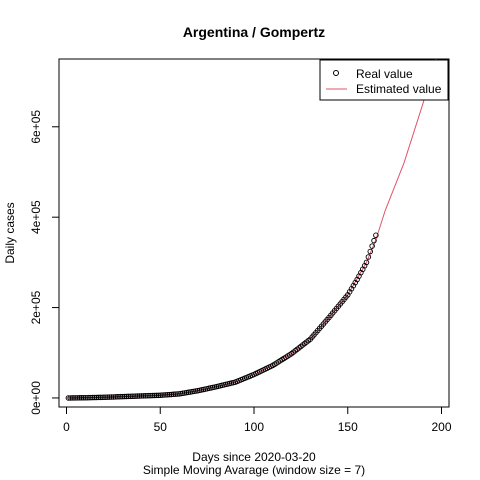 The width and height of the screenshot is (480, 480). I want to click on x-tick-label: 50, so click(161, 427).